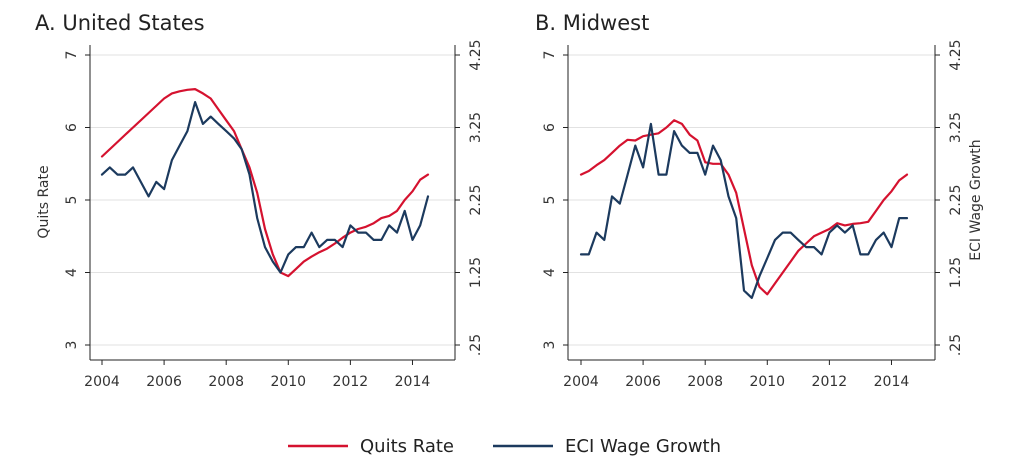  Describe the element at coordinates (44, 201) in the screenshot. I see `y-axis-title-left-a: Quits Rate` at that location.